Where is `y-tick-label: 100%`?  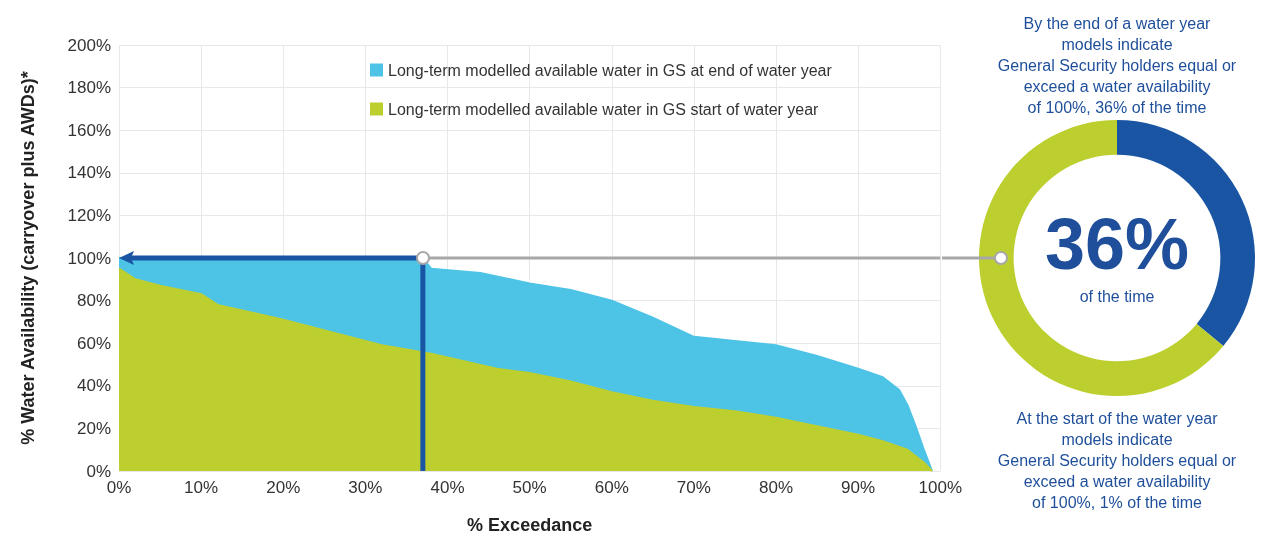 y-tick-label: 100% is located at coordinates (89, 258).